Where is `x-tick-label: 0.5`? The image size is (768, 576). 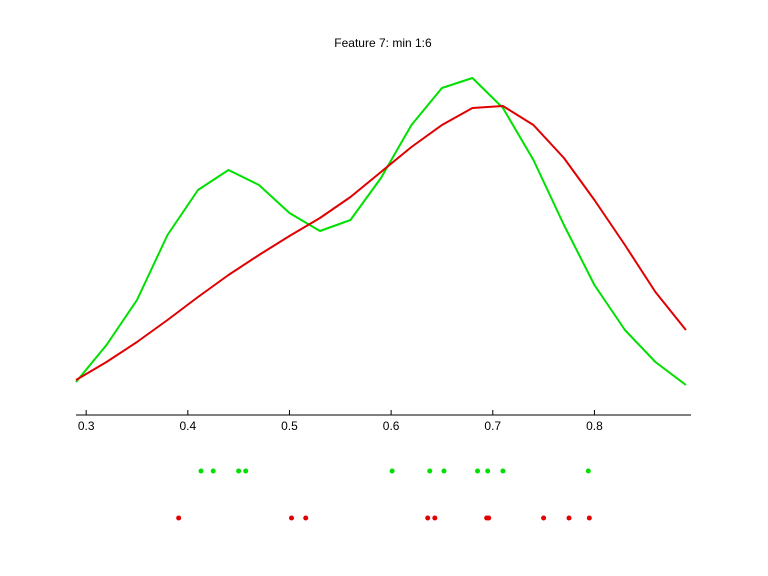
x-tick-label: 0.5 is located at coordinates (289, 426).